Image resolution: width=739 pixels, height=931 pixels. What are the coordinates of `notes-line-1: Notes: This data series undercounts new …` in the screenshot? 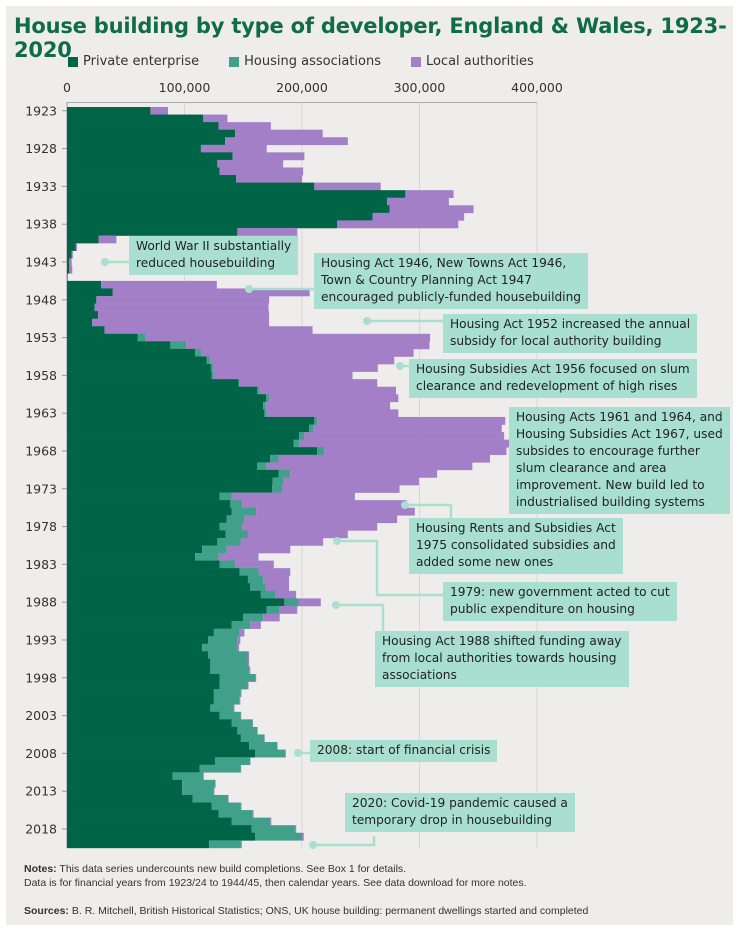 It's located at (275, 869).